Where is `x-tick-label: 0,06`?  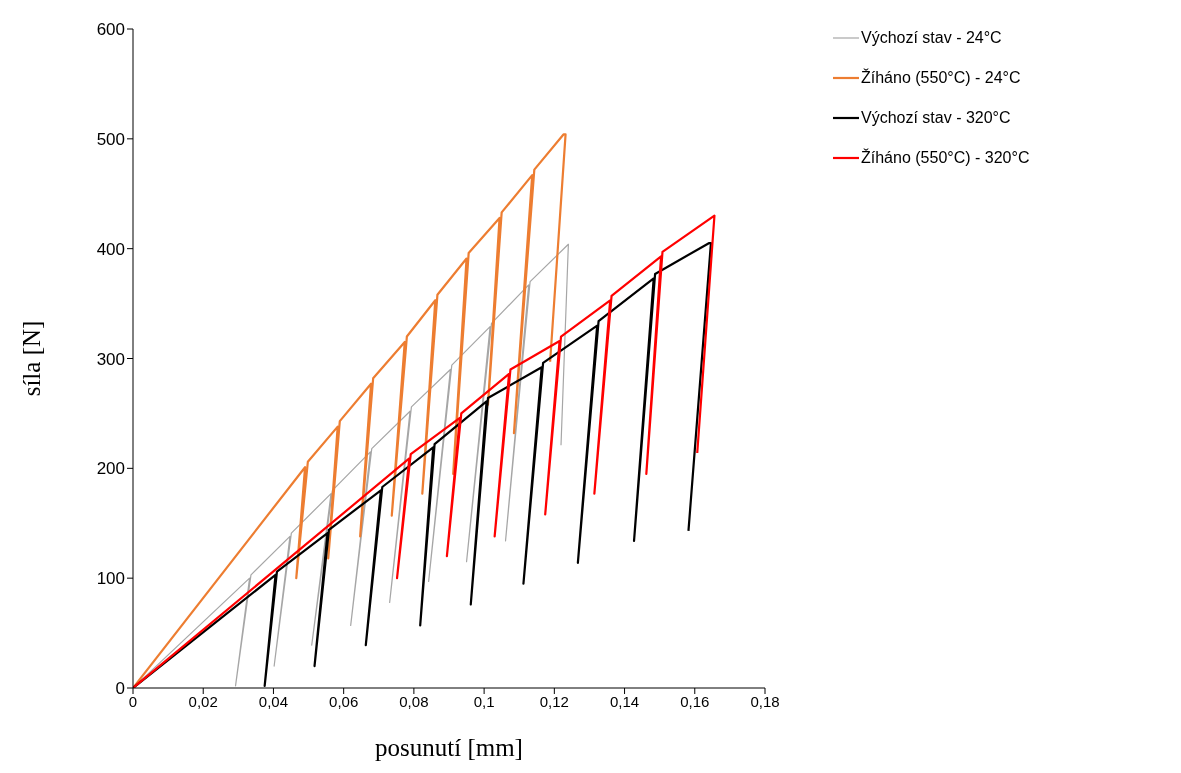
x-tick-label: 0,06 is located at coordinates (344, 701).